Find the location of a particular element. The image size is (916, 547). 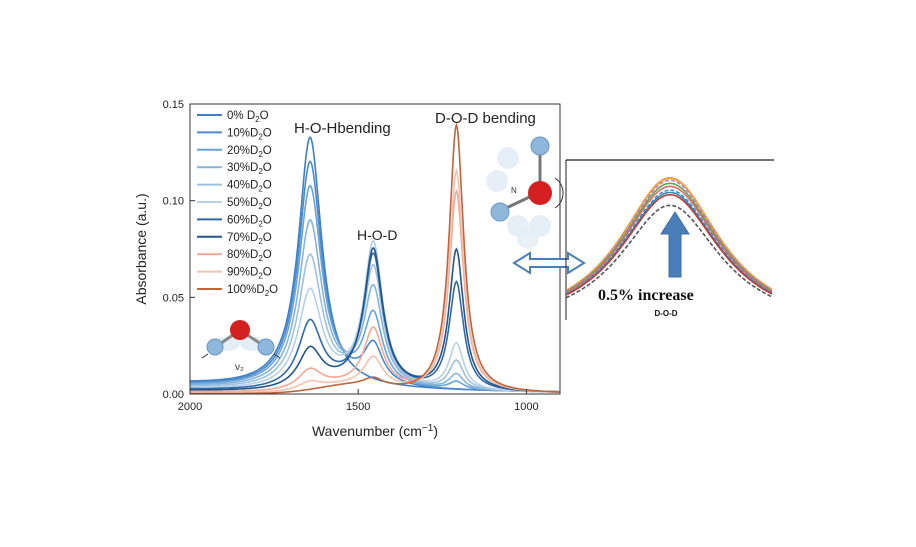

inset-annotation: 0.5% increase is located at coordinates (646, 295).